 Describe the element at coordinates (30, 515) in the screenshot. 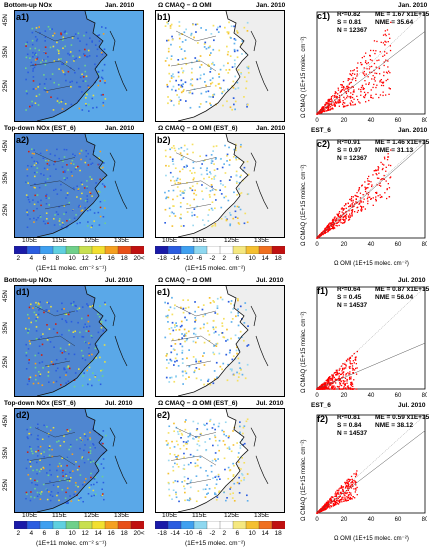

I see `lon-label: 105E` at that location.